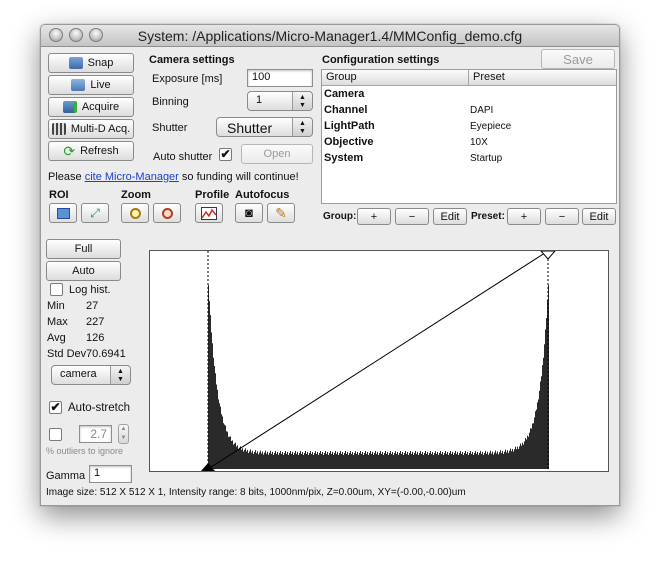  What do you see at coordinates (96, 35) in the screenshot?
I see `zoom-window-button` at bounding box center [96, 35].